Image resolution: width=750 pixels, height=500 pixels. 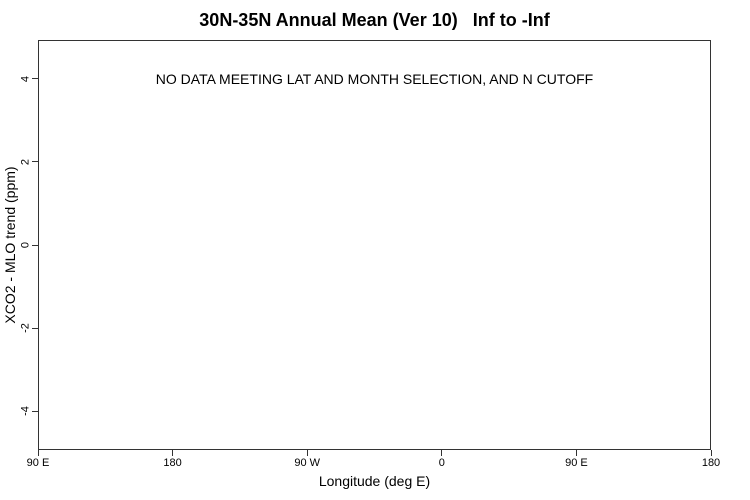 I want to click on y-axis-title: XCO2 - MLO trend (ppm), so click(x=10, y=245).